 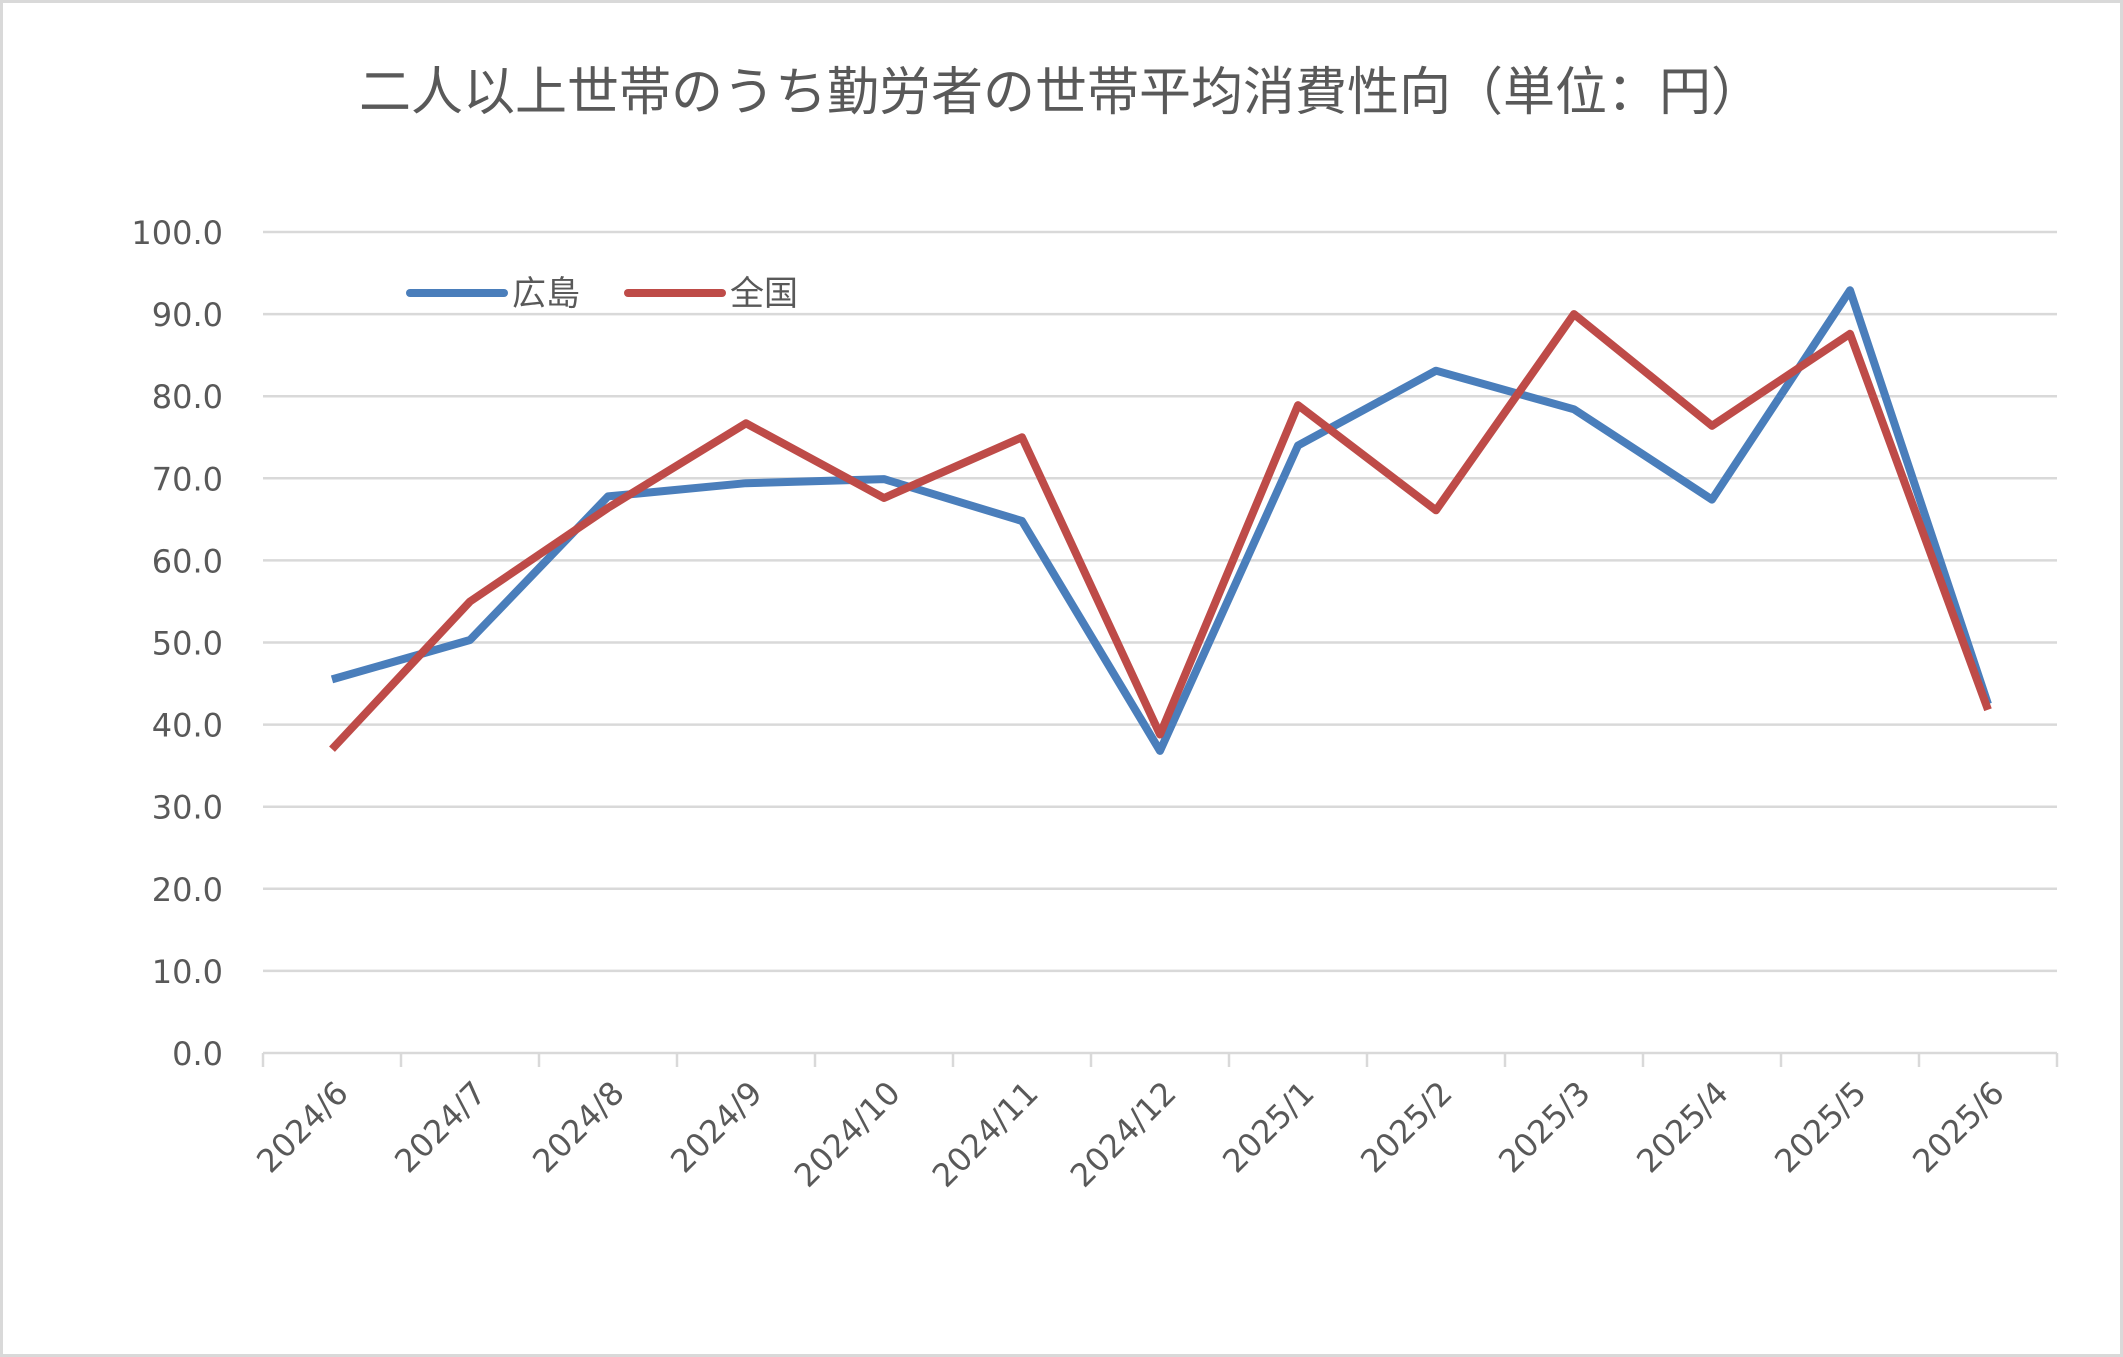 What do you see at coordinates (602, 294) in the screenshot?
I see `legend: 広島 全国` at bounding box center [602, 294].